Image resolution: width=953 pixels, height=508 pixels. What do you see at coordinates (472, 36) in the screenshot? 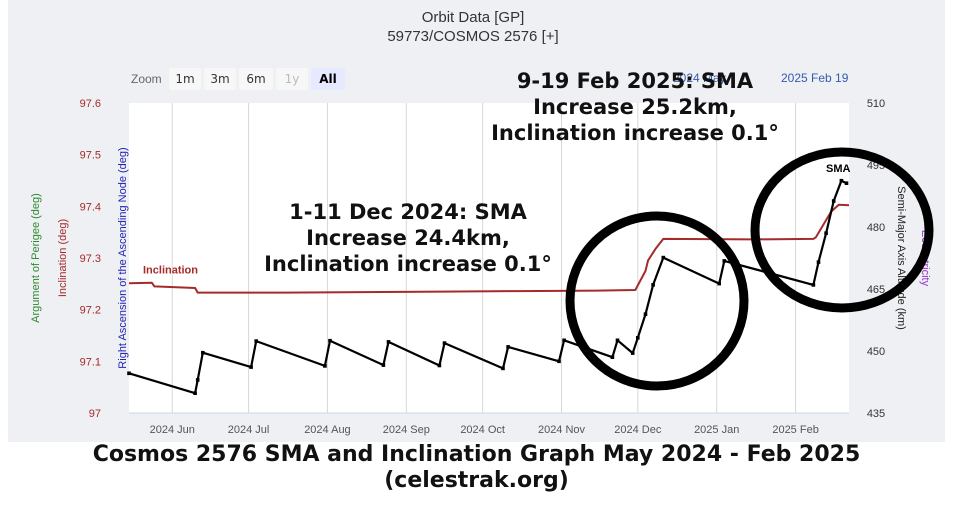
I see `chart-subtitle: 59773/COSMOS 2576 [+]` at bounding box center [472, 36].